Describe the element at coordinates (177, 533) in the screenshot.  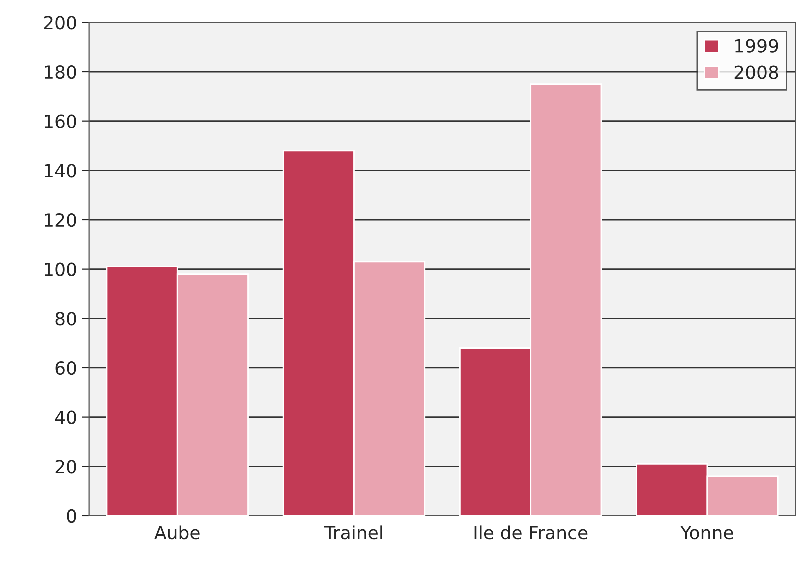
I see `x-tick-label: Aube` at that location.